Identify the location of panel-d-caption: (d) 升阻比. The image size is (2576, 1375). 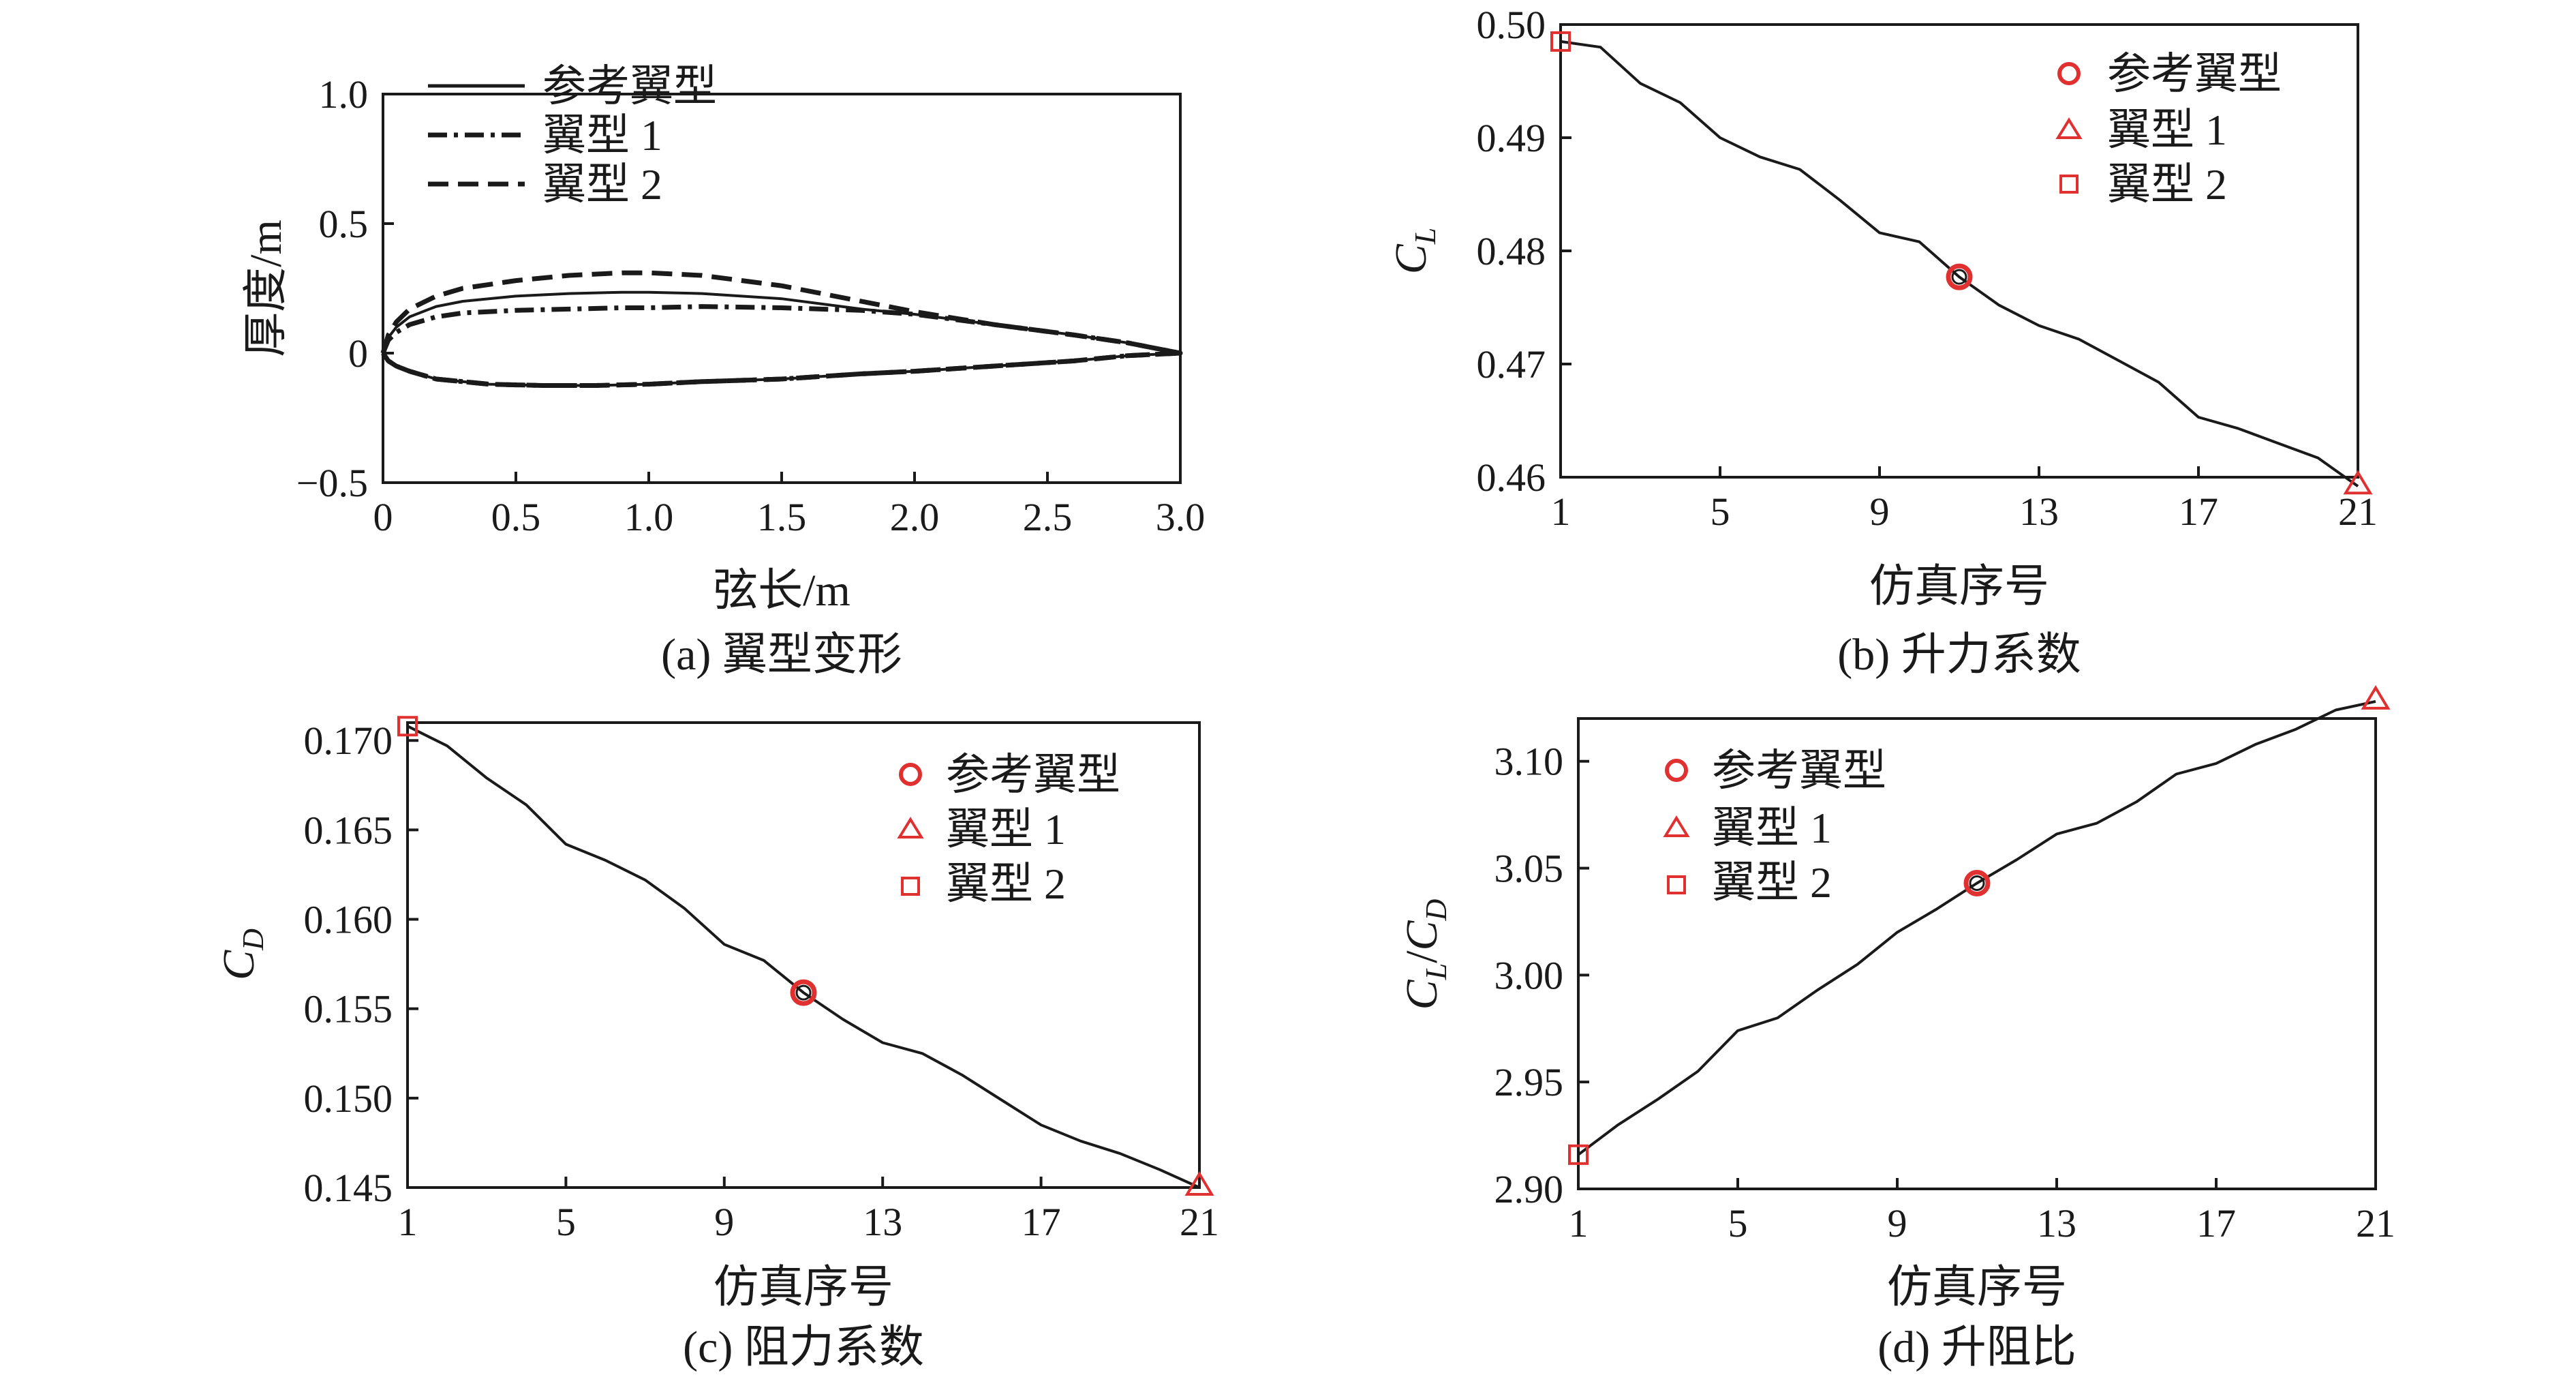
(1976, 1347).